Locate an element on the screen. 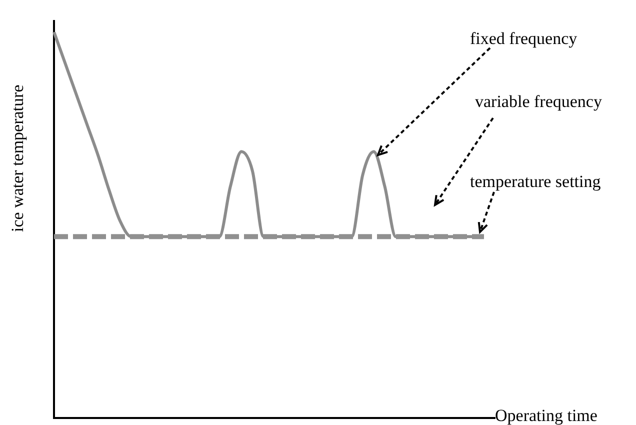 The width and height of the screenshot is (636, 425). text: fixed frequency is located at coordinates (524, 38).